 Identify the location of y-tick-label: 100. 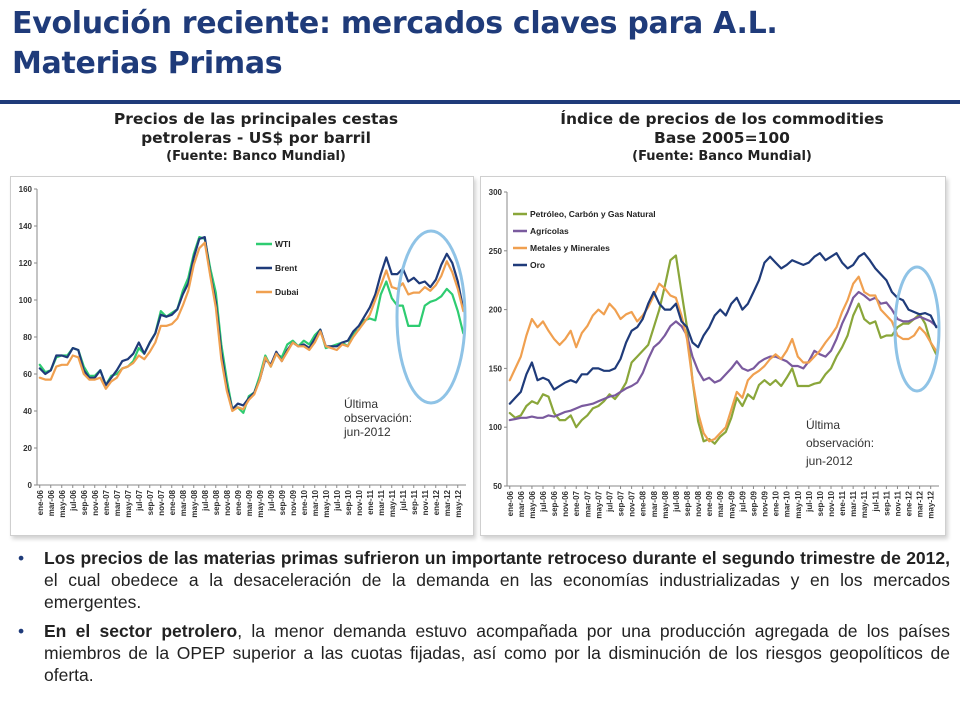
(26, 300).